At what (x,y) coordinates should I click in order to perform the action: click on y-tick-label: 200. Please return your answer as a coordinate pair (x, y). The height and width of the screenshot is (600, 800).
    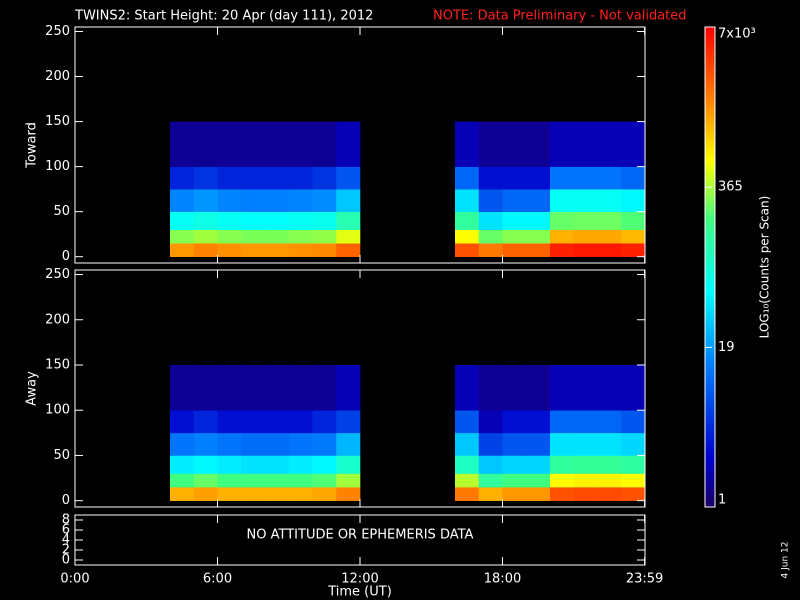
    Looking at the image, I should click on (57, 319).